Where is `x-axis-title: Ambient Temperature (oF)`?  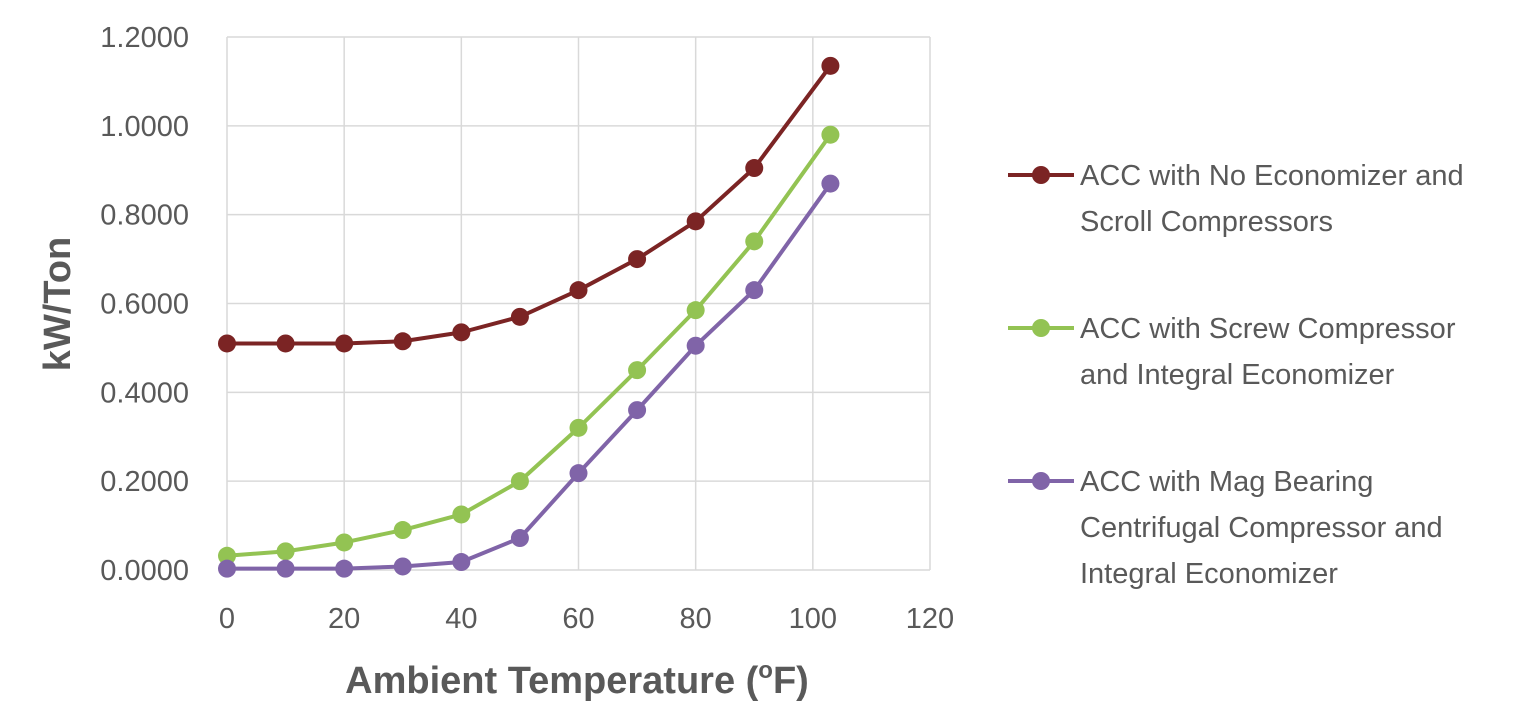
x-axis-title: Ambient Temperature (oF) is located at coordinates (577, 679).